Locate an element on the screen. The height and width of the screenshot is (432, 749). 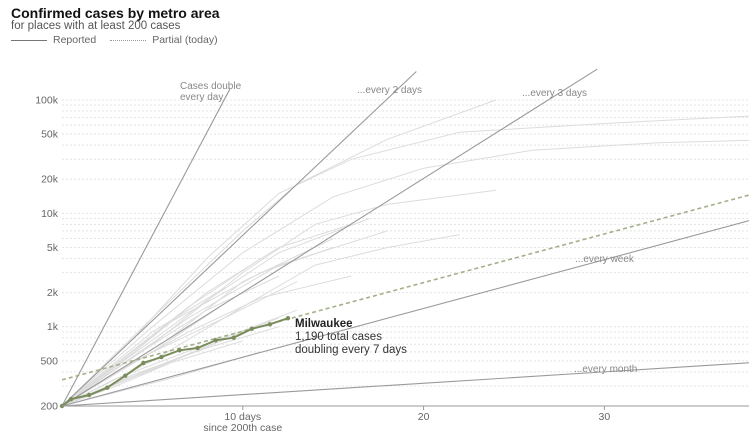
legend: Reported Partial (today) is located at coordinates (114, 40).